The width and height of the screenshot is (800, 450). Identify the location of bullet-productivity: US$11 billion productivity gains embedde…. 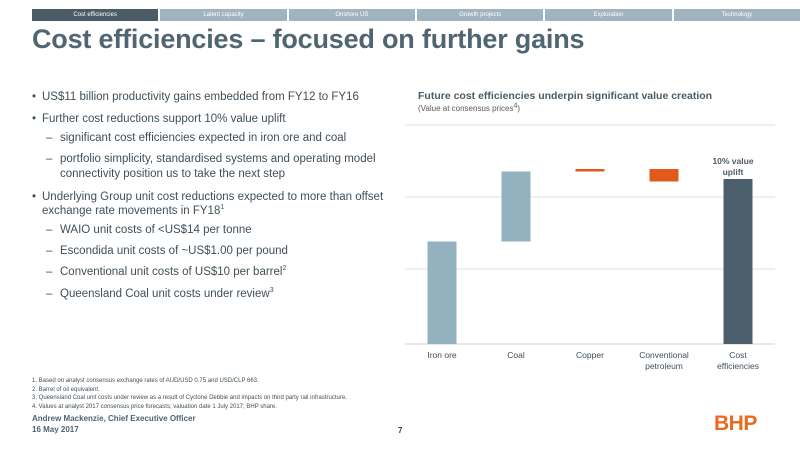
(212, 97).